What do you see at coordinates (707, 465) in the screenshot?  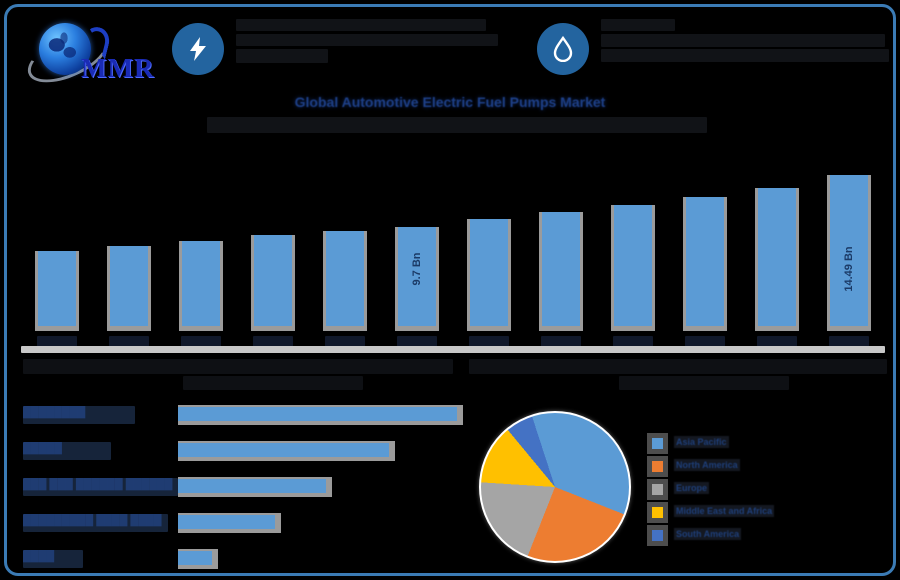 I see `legend-label: North America` at bounding box center [707, 465].